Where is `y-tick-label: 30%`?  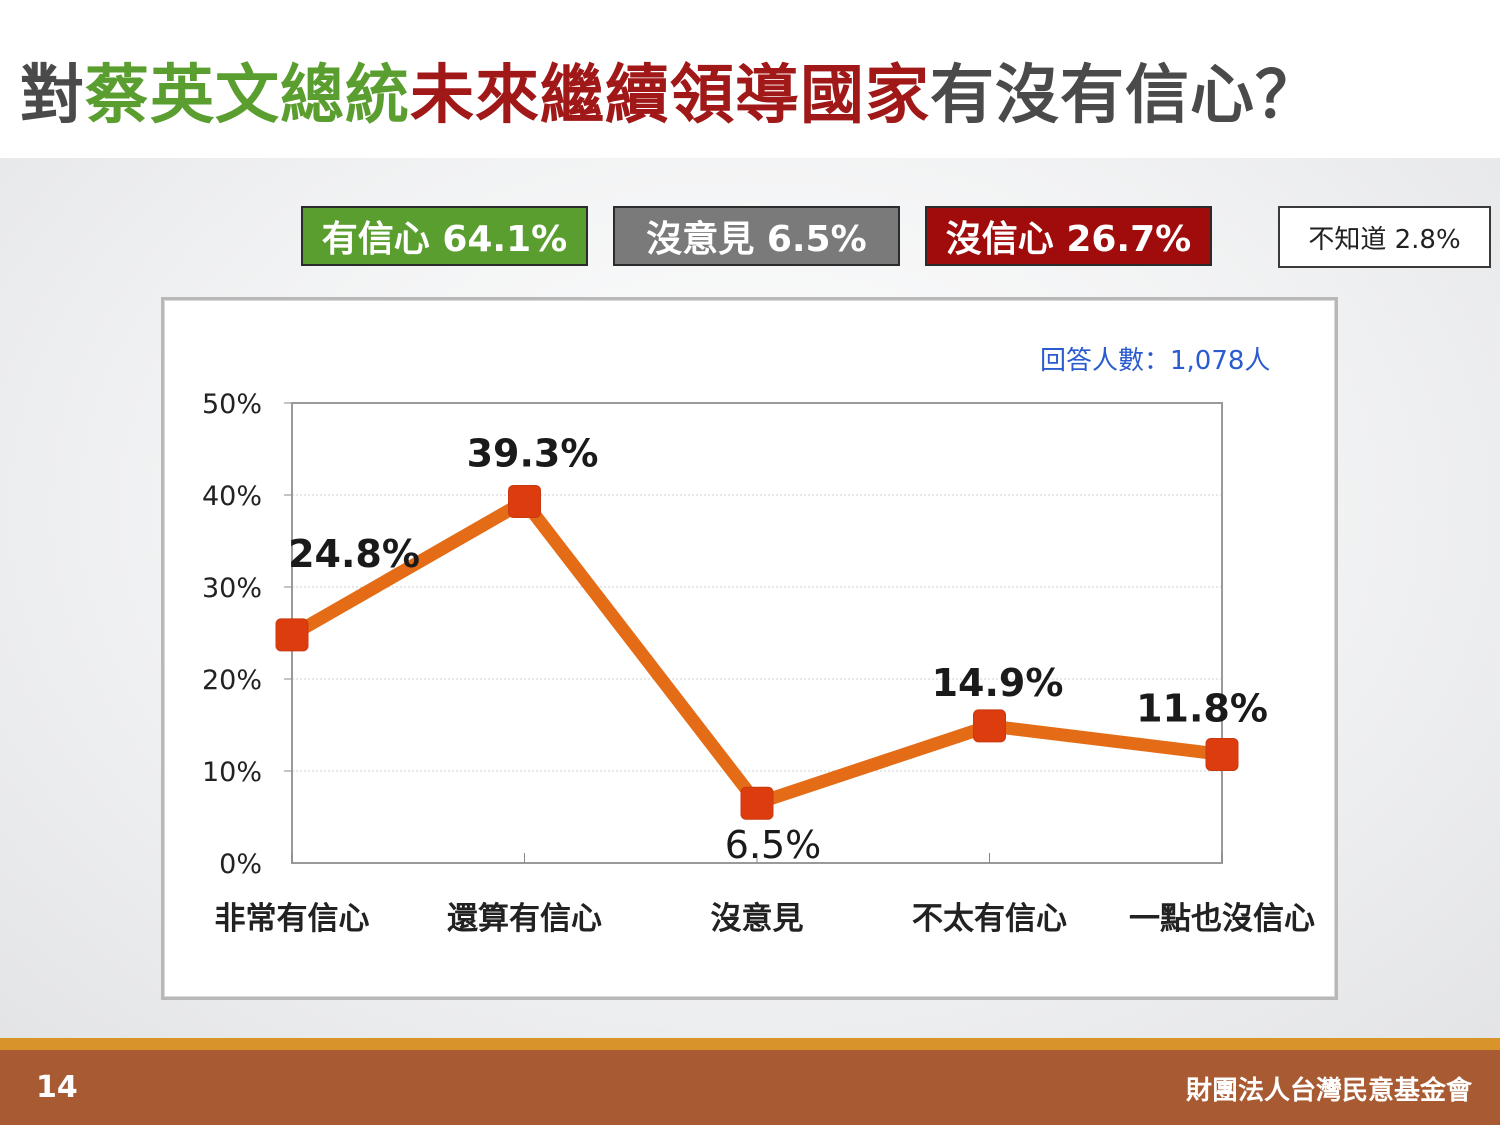 y-tick-label: 30% is located at coordinates (232, 588).